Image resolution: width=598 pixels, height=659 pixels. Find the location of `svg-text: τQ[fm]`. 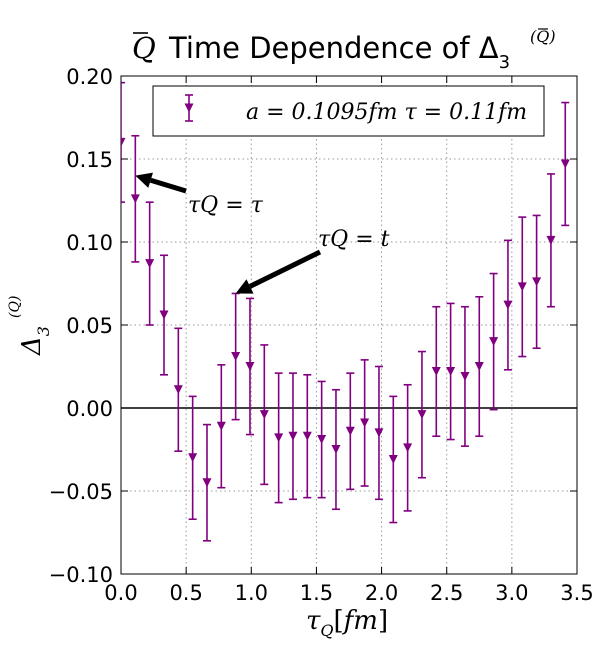

svg-text: τQ[fm] is located at coordinates (347, 623).